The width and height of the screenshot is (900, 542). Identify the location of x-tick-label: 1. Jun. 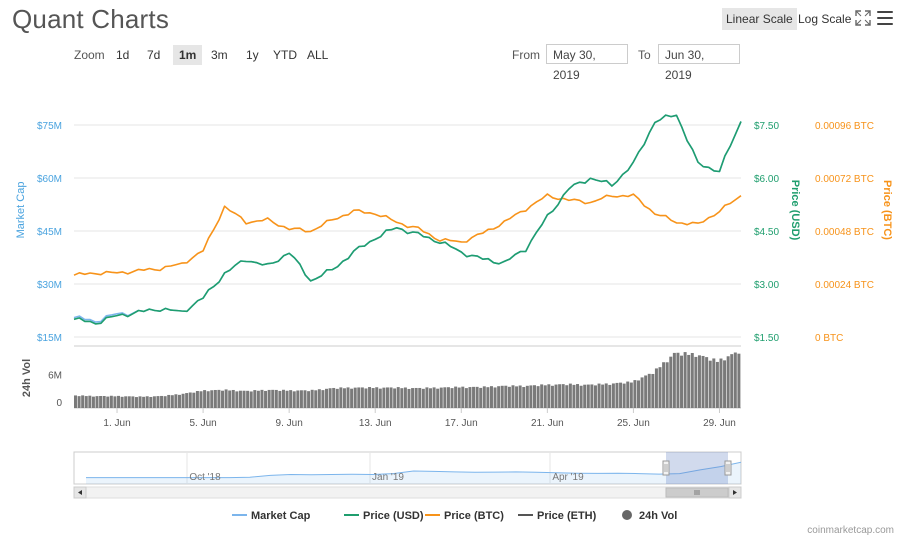
(116, 423).